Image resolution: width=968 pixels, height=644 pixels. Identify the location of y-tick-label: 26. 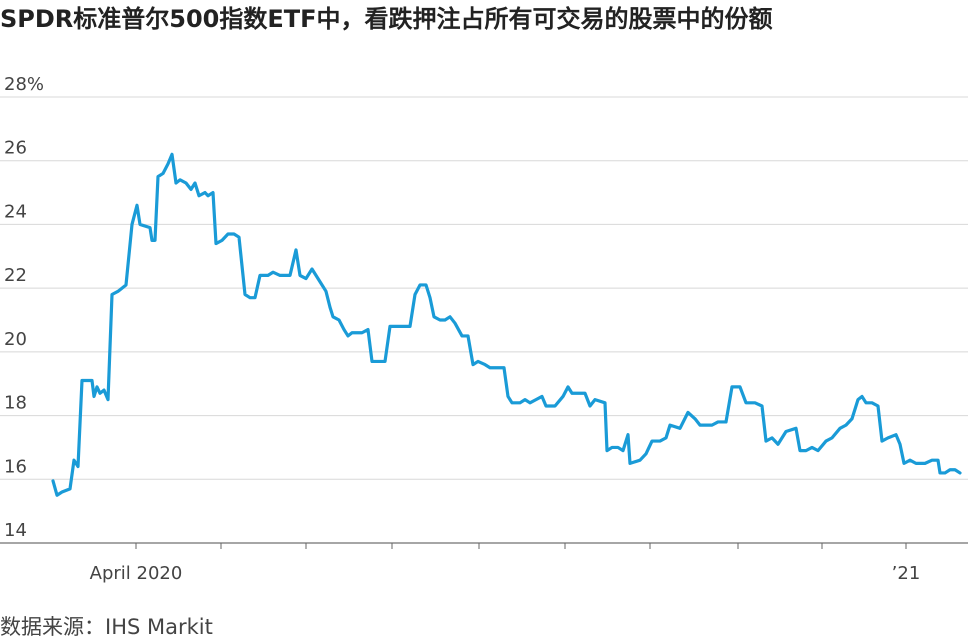
(15, 148).